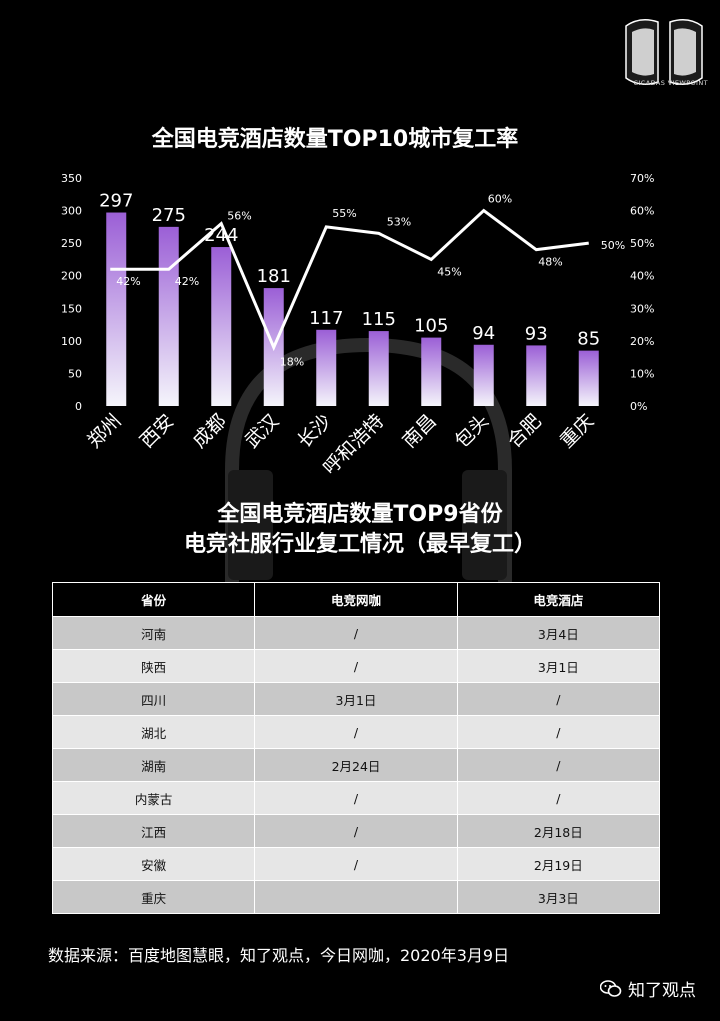  I want to click on table-row: 内蒙古 / /, so click(356, 798).